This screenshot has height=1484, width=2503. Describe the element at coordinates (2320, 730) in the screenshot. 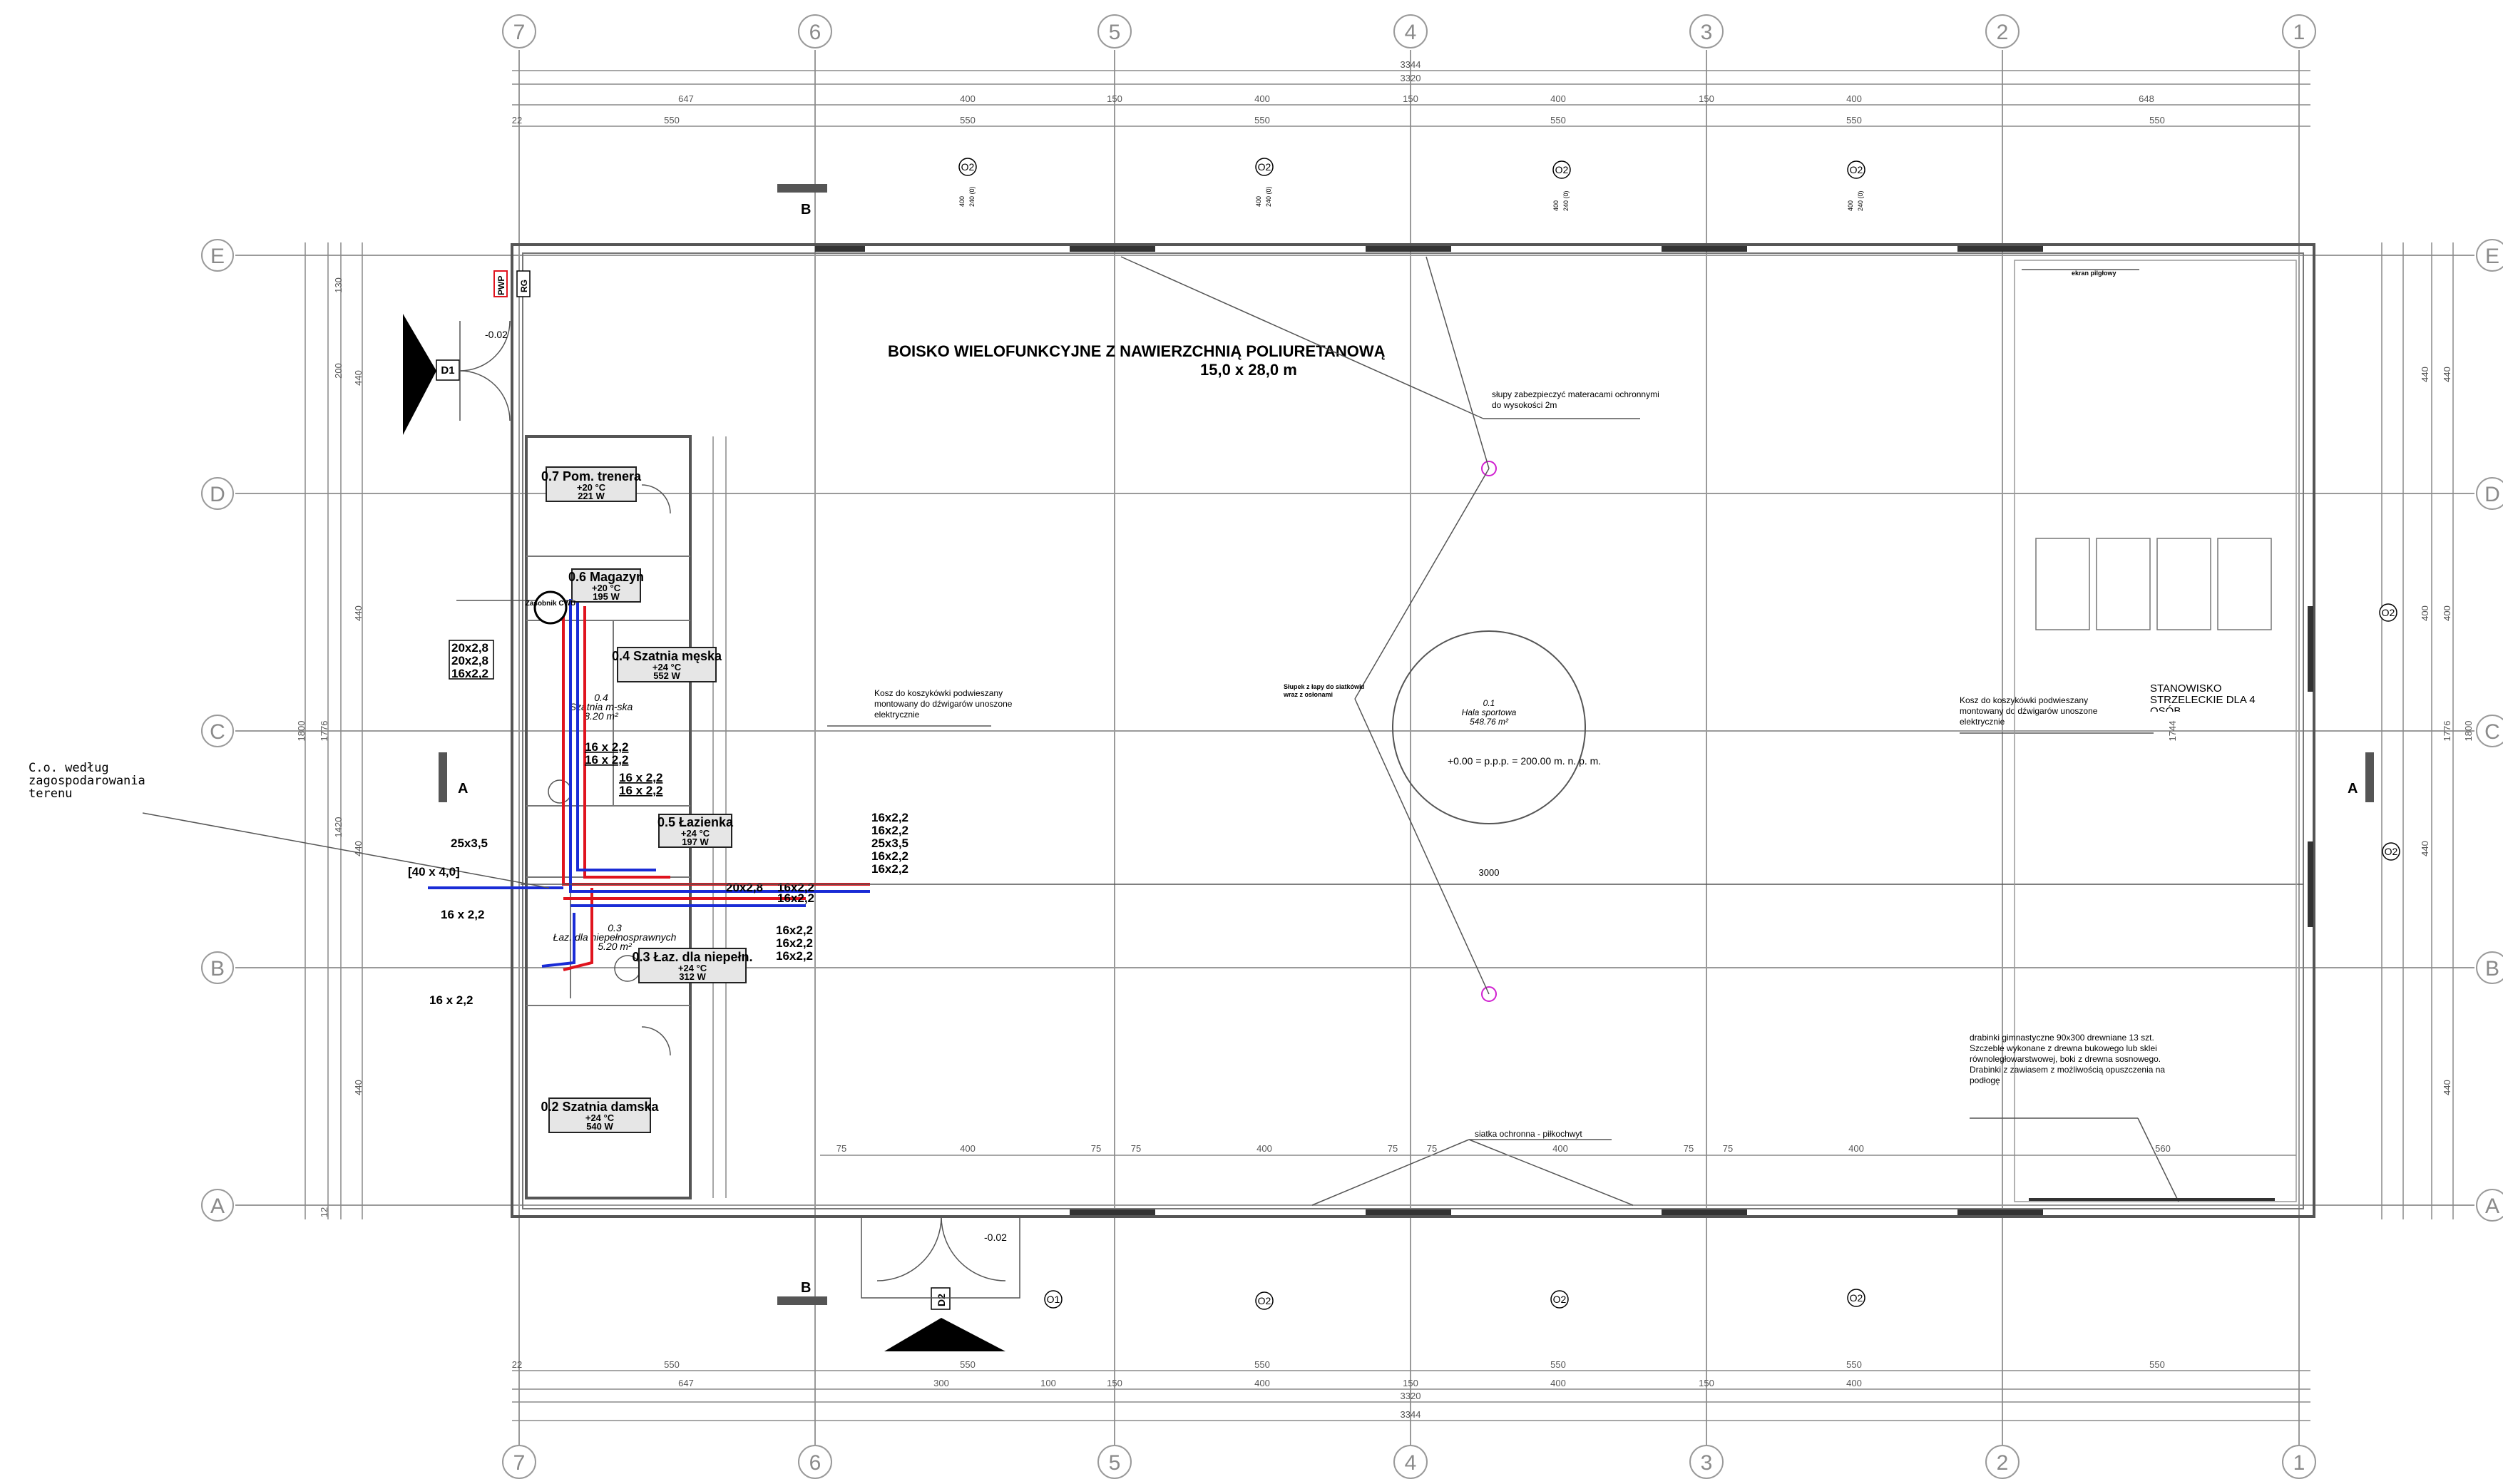

I see `dimension-lines-right: 440 400 440 1800 1776 440 400 440 1744` at that location.